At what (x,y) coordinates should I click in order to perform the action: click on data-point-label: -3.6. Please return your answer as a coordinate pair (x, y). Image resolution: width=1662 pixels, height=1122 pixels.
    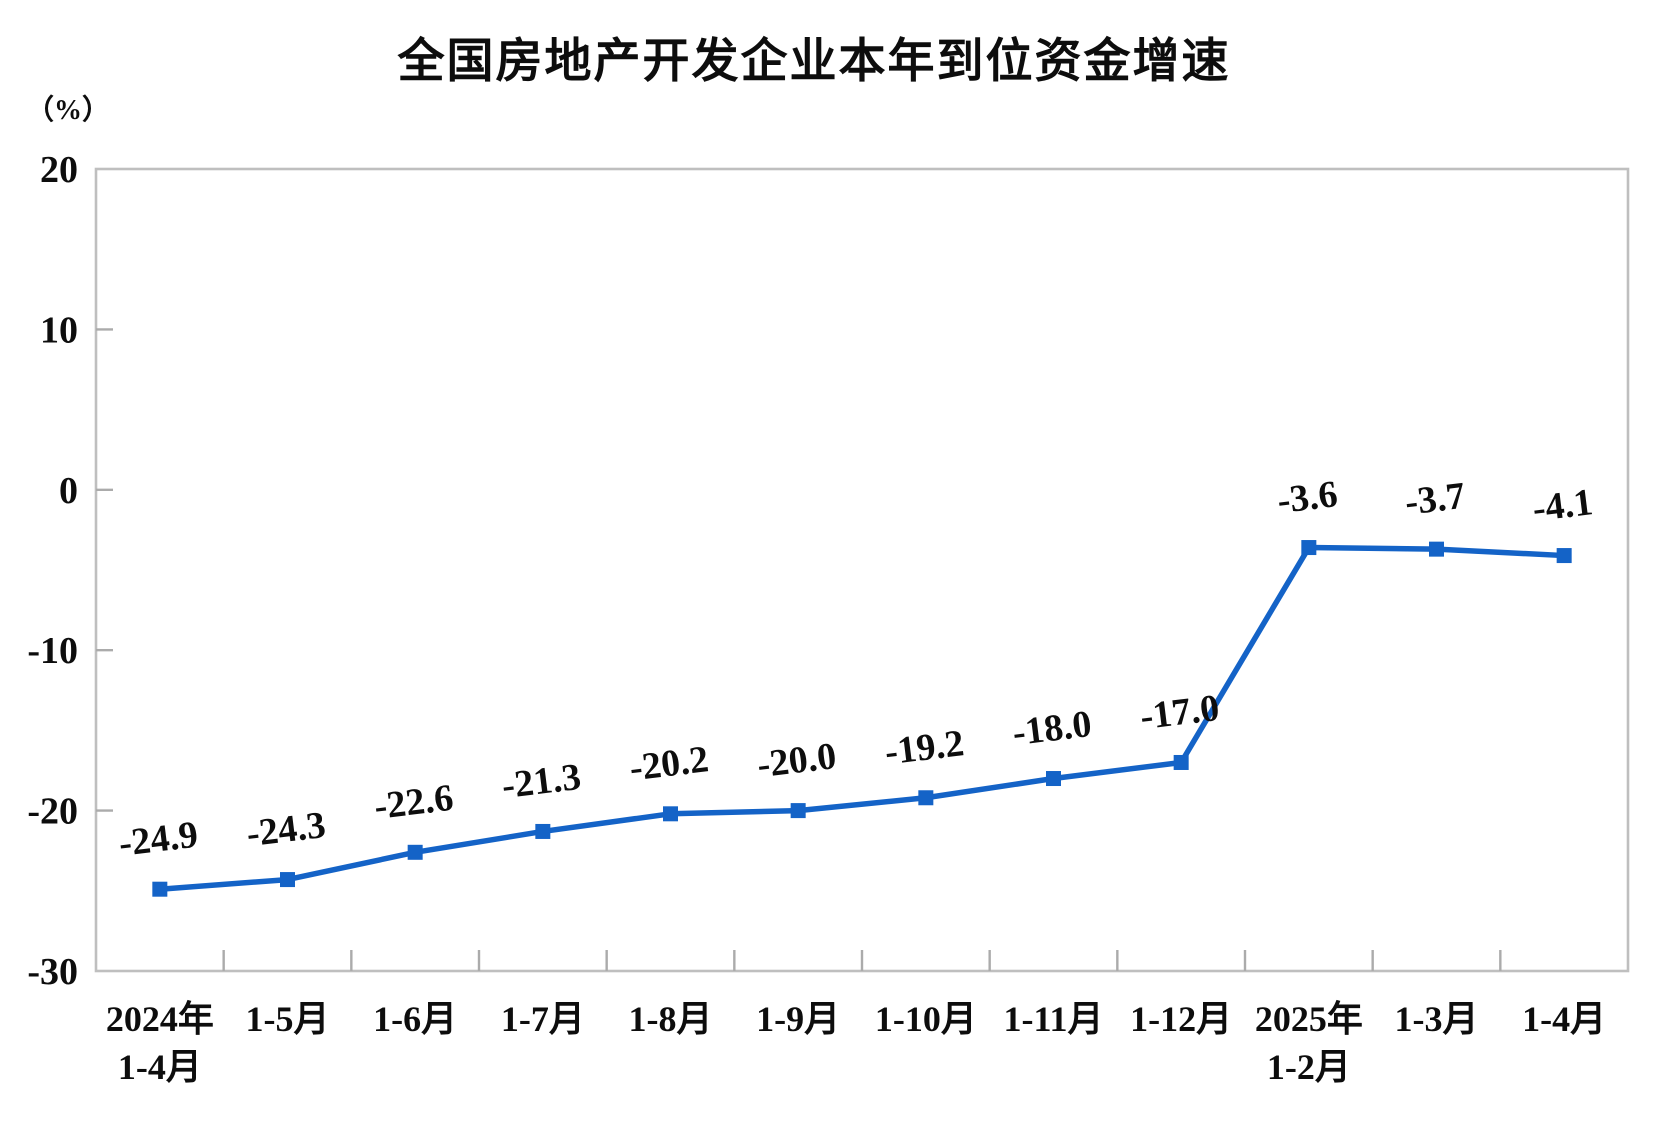
    Looking at the image, I should click on (1307, 497).